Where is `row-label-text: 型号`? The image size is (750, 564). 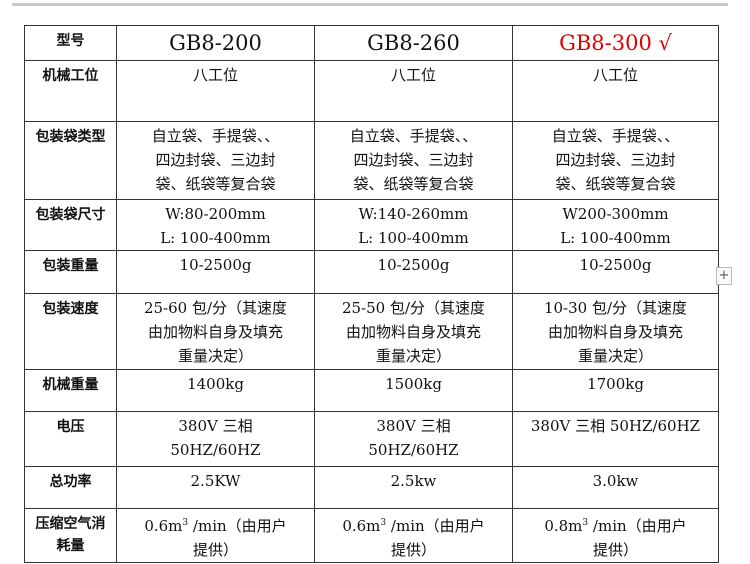
row-label-text: 型号 is located at coordinates (70, 41).